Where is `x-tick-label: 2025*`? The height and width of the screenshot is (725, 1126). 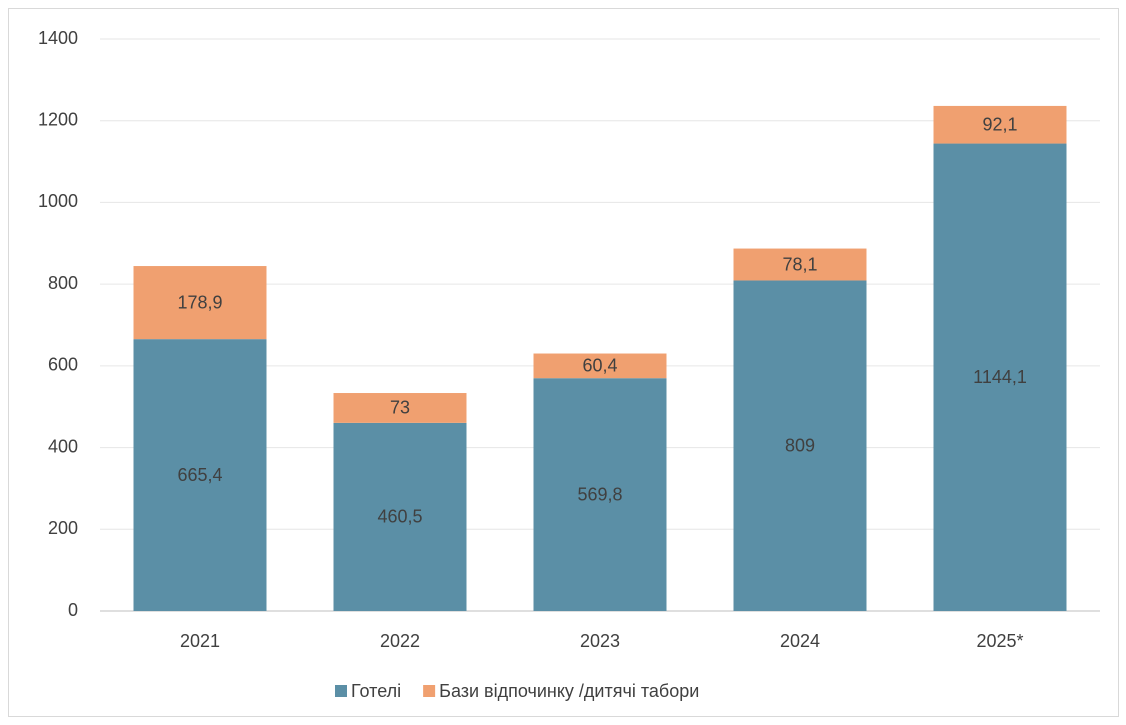
x-tick-label: 2025* is located at coordinates (999, 641).